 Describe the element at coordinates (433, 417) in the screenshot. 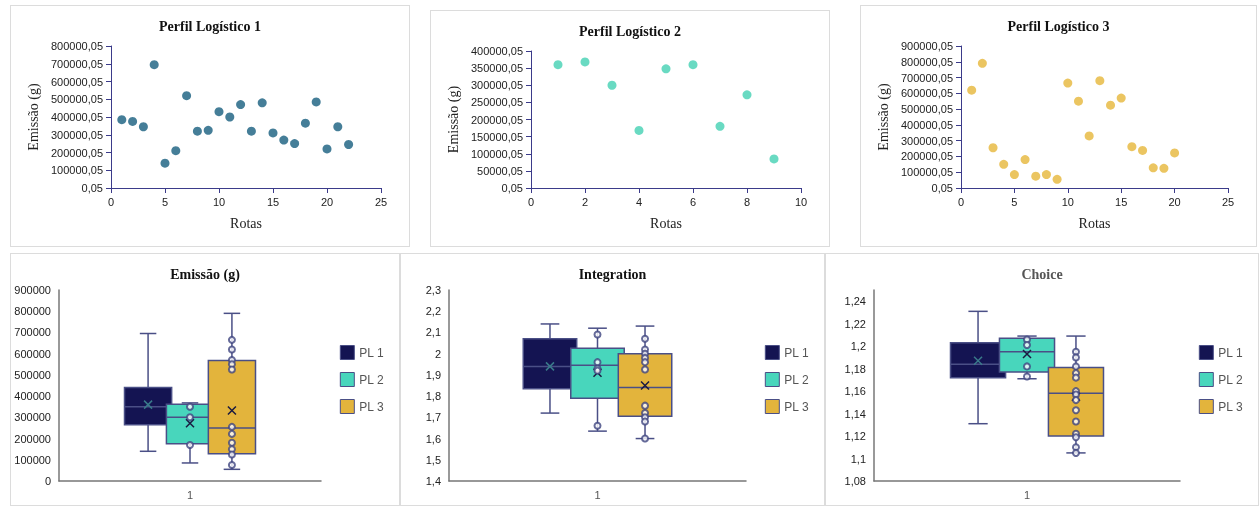

I see `y-tick-label: 1,7` at that location.